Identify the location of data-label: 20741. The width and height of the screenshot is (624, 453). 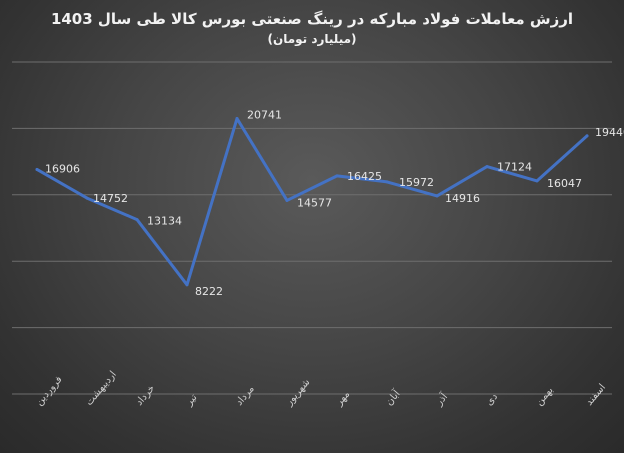
(264, 115).